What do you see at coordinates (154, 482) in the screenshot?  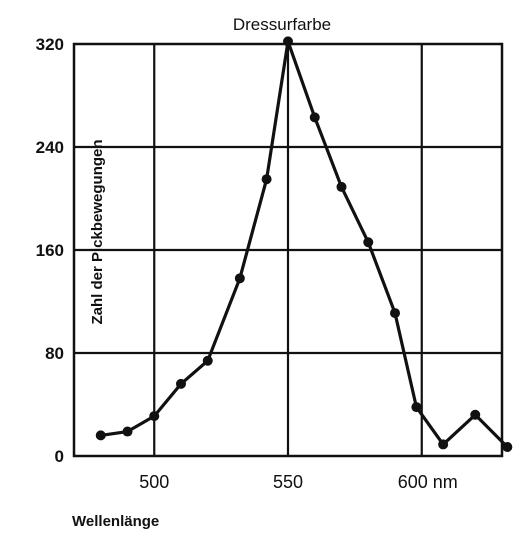 I see `x-tick-label: 500` at bounding box center [154, 482].